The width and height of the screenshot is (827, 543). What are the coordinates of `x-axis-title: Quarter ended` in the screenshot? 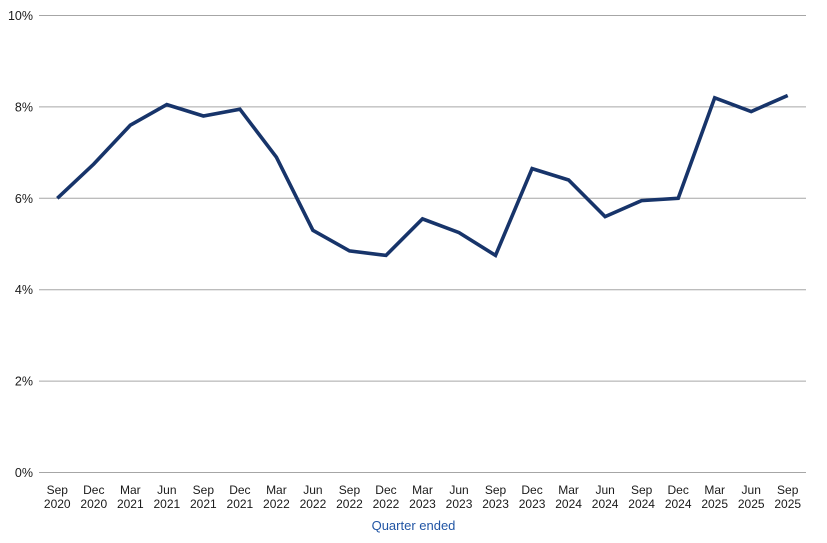 It's located at (413, 525).